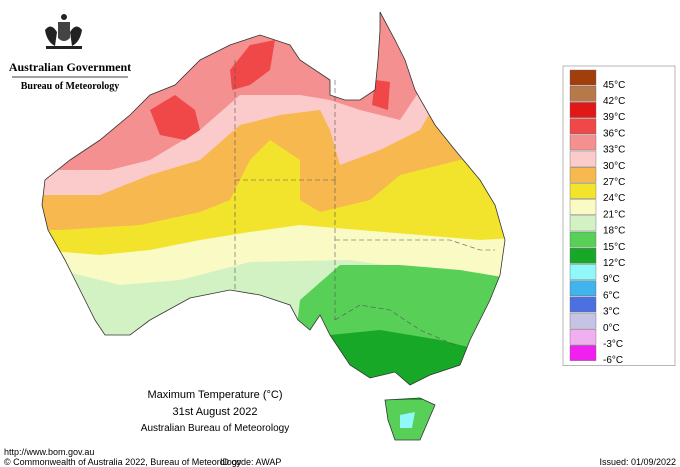 This screenshot has width=680, height=467. What do you see at coordinates (614, 150) in the screenshot?
I see `legend-label: 33°C` at bounding box center [614, 150].